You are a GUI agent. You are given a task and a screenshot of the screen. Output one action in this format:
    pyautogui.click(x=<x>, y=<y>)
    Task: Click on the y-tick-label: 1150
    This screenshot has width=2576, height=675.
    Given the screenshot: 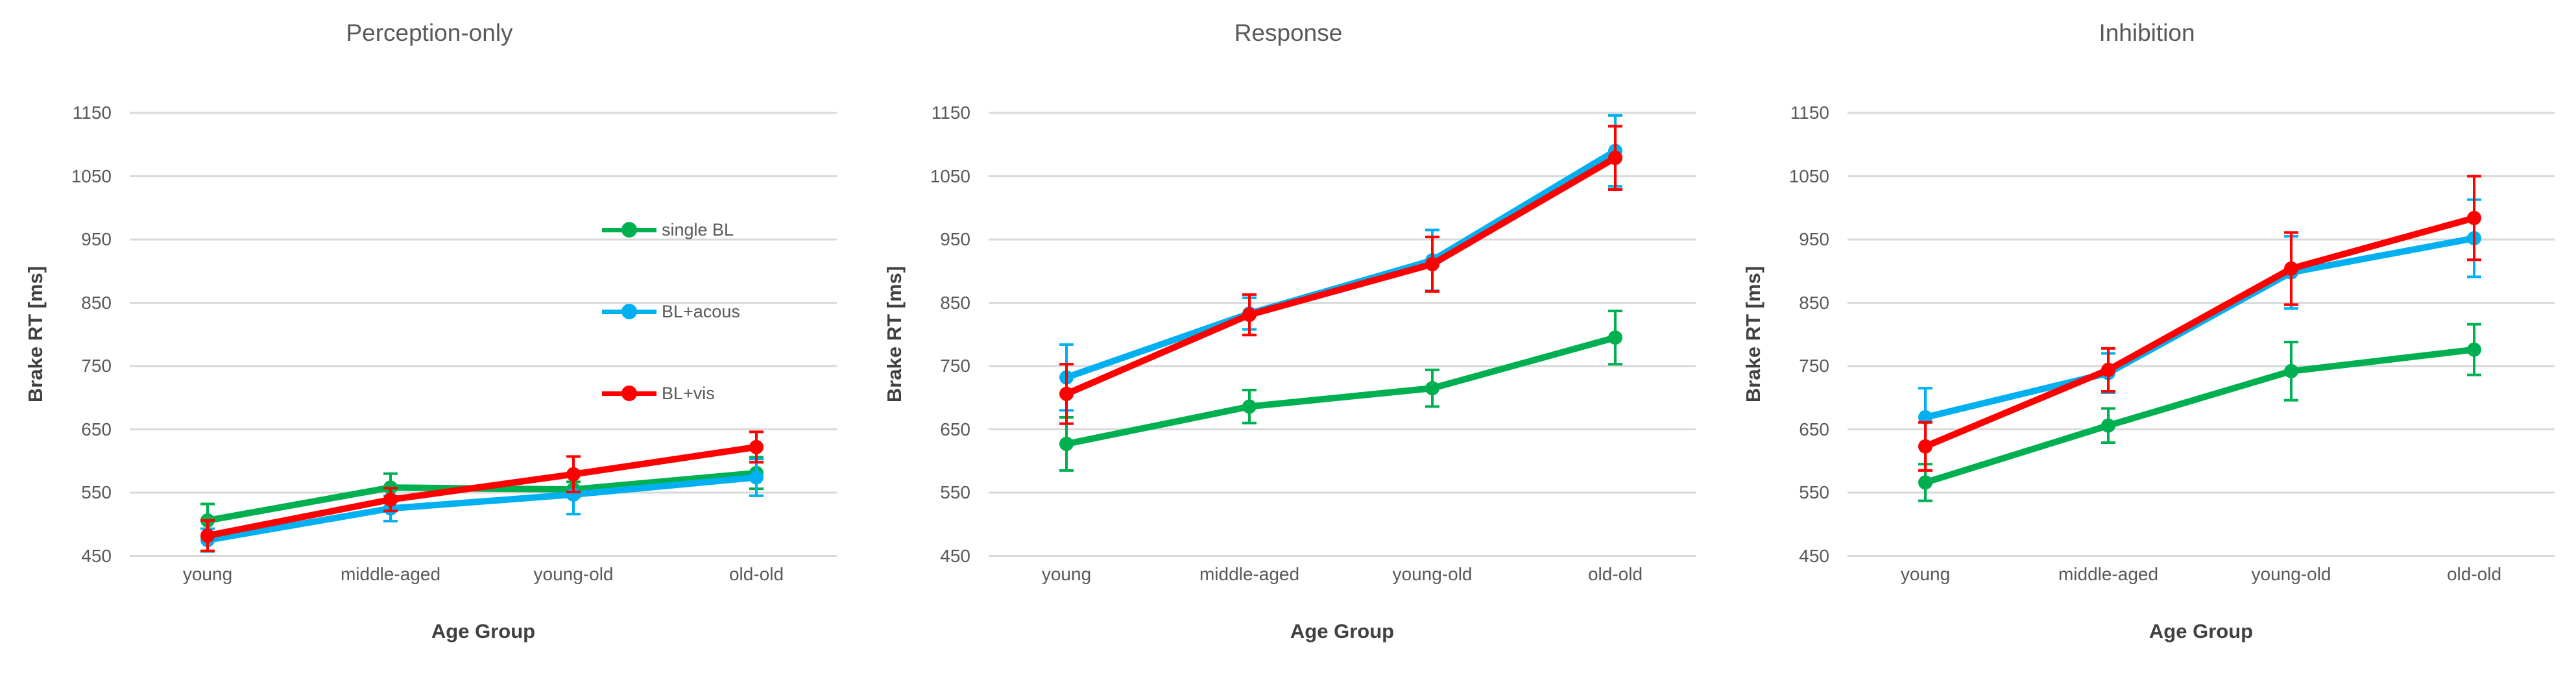 What is the action you would take?
    pyautogui.click(x=1809, y=113)
    